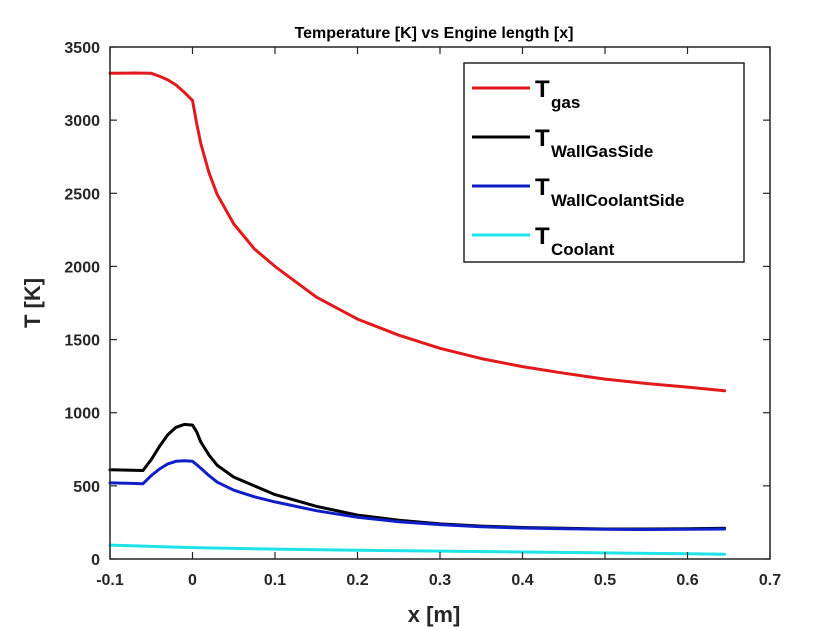 The height and width of the screenshot is (630, 840). Describe the element at coordinates (32, 303) in the screenshot. I see `y-axis-label: T [K]` at that location.